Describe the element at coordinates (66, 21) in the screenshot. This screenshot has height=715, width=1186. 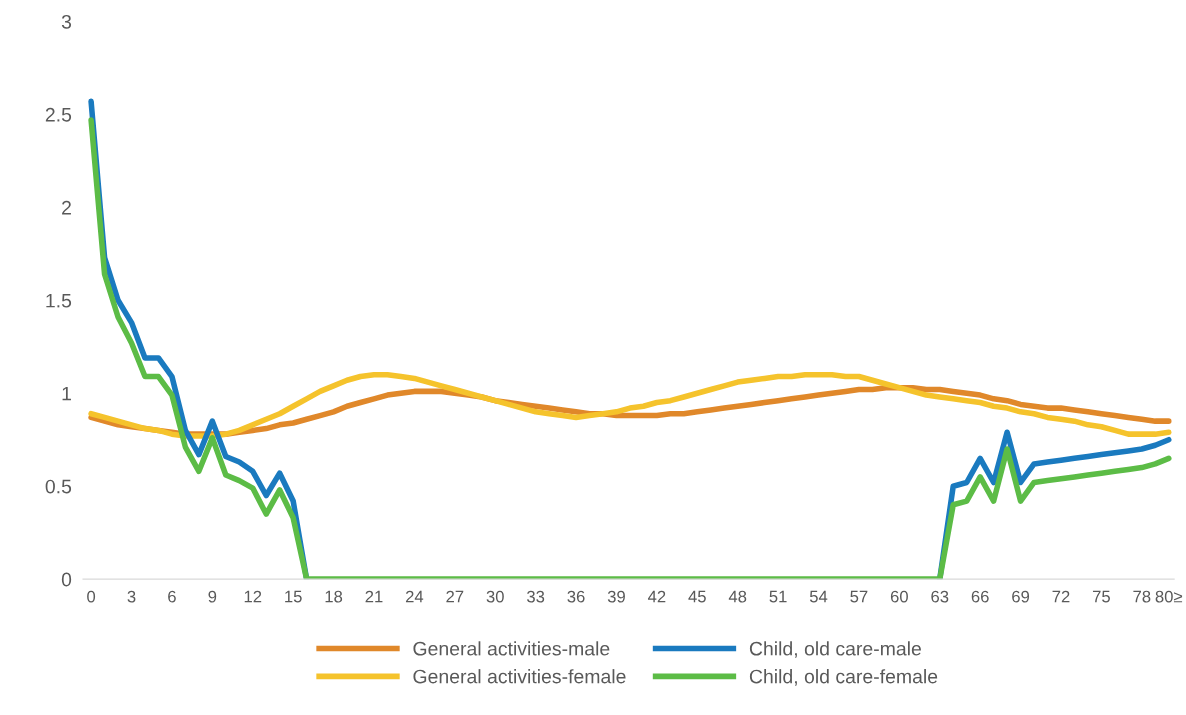
I see `y-tick-label: 3` at that location.